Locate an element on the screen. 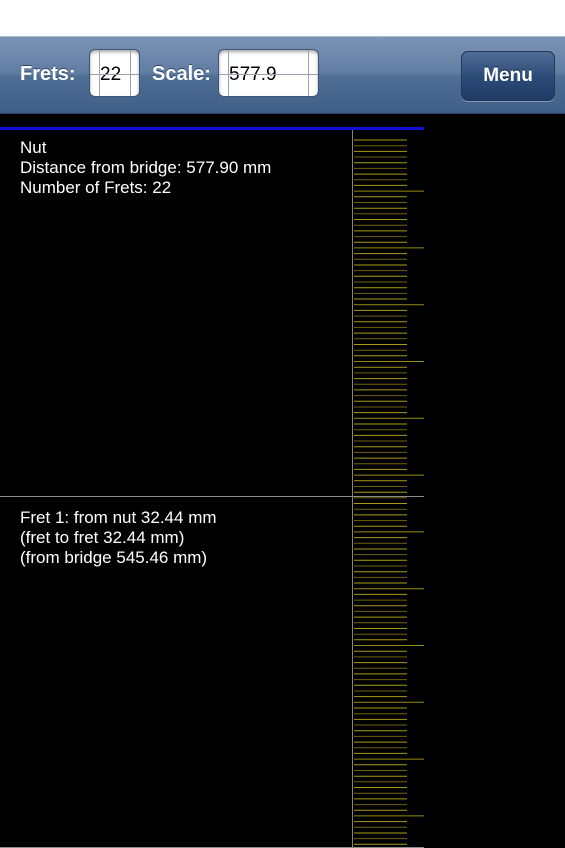 The image size is (565, 848). scale-input: 577.9 is located at coordinates (268, 73).